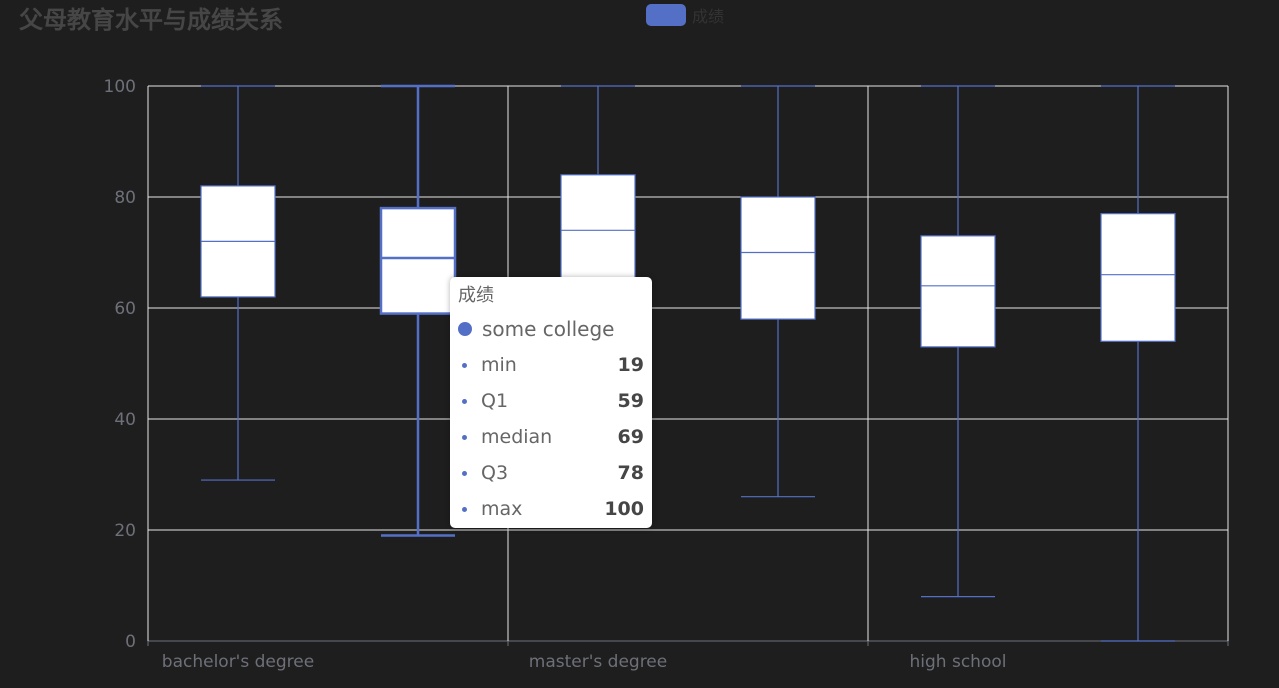  What do you see at coordinates (476, 295) in the screenshot?
I see `tooltip-title: 成绩` at bounding box center [476, 295].